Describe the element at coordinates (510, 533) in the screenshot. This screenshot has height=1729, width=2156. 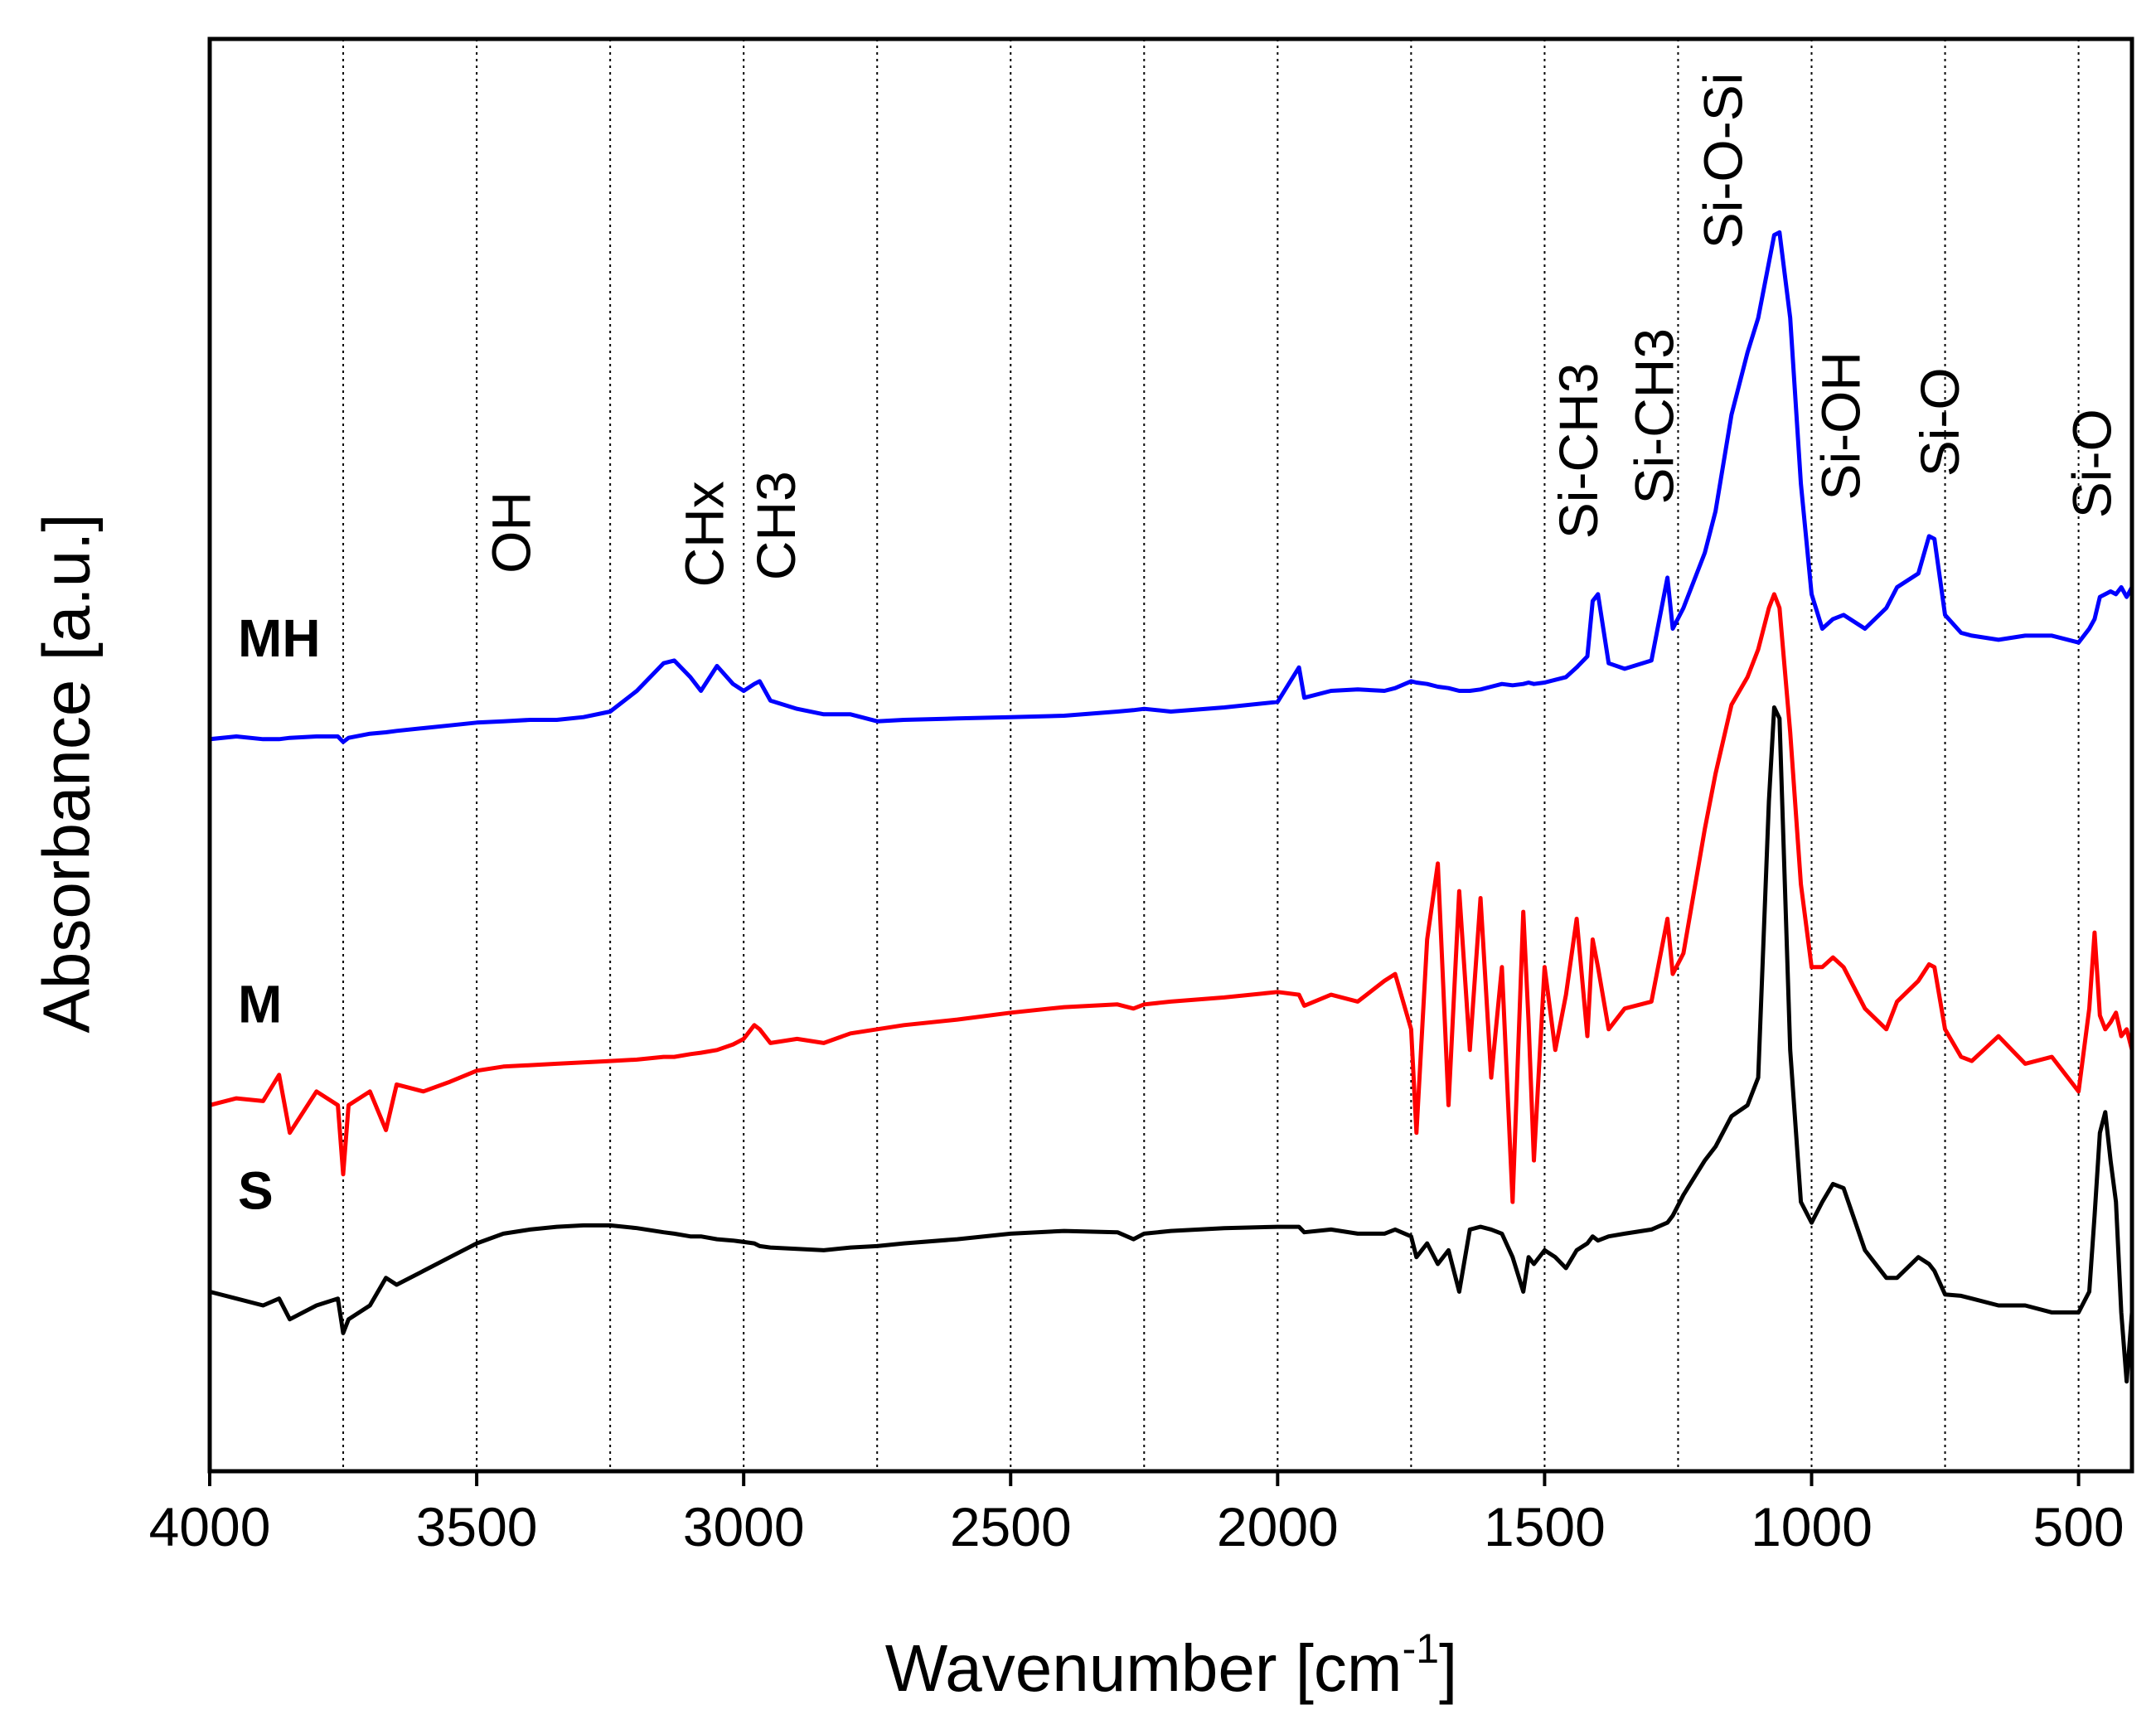
I see `peak-annotation: OH` at that location.